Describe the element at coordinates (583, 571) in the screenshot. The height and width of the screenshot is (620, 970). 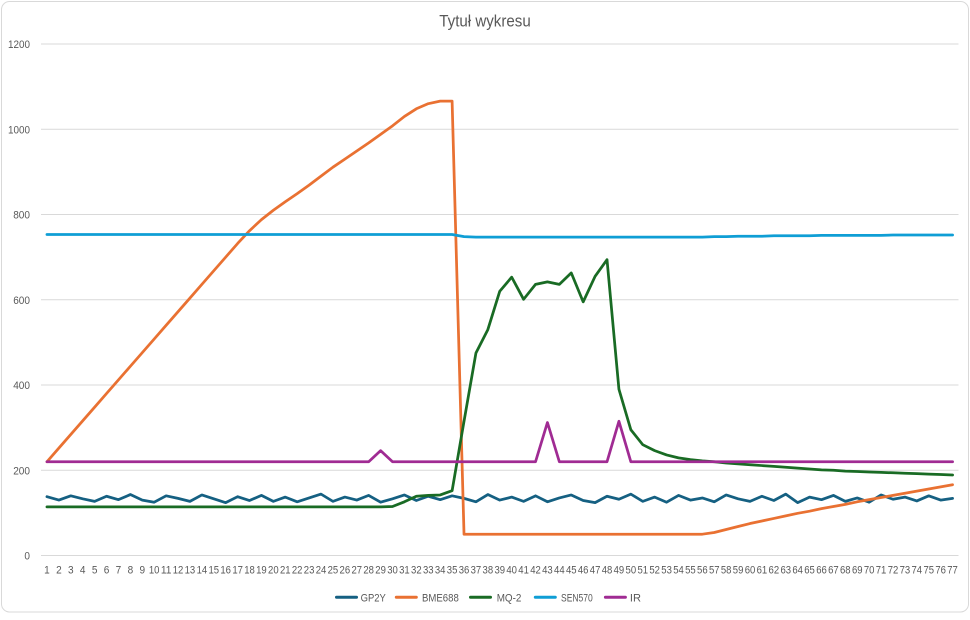
I see `svg-text: 46` at that location.